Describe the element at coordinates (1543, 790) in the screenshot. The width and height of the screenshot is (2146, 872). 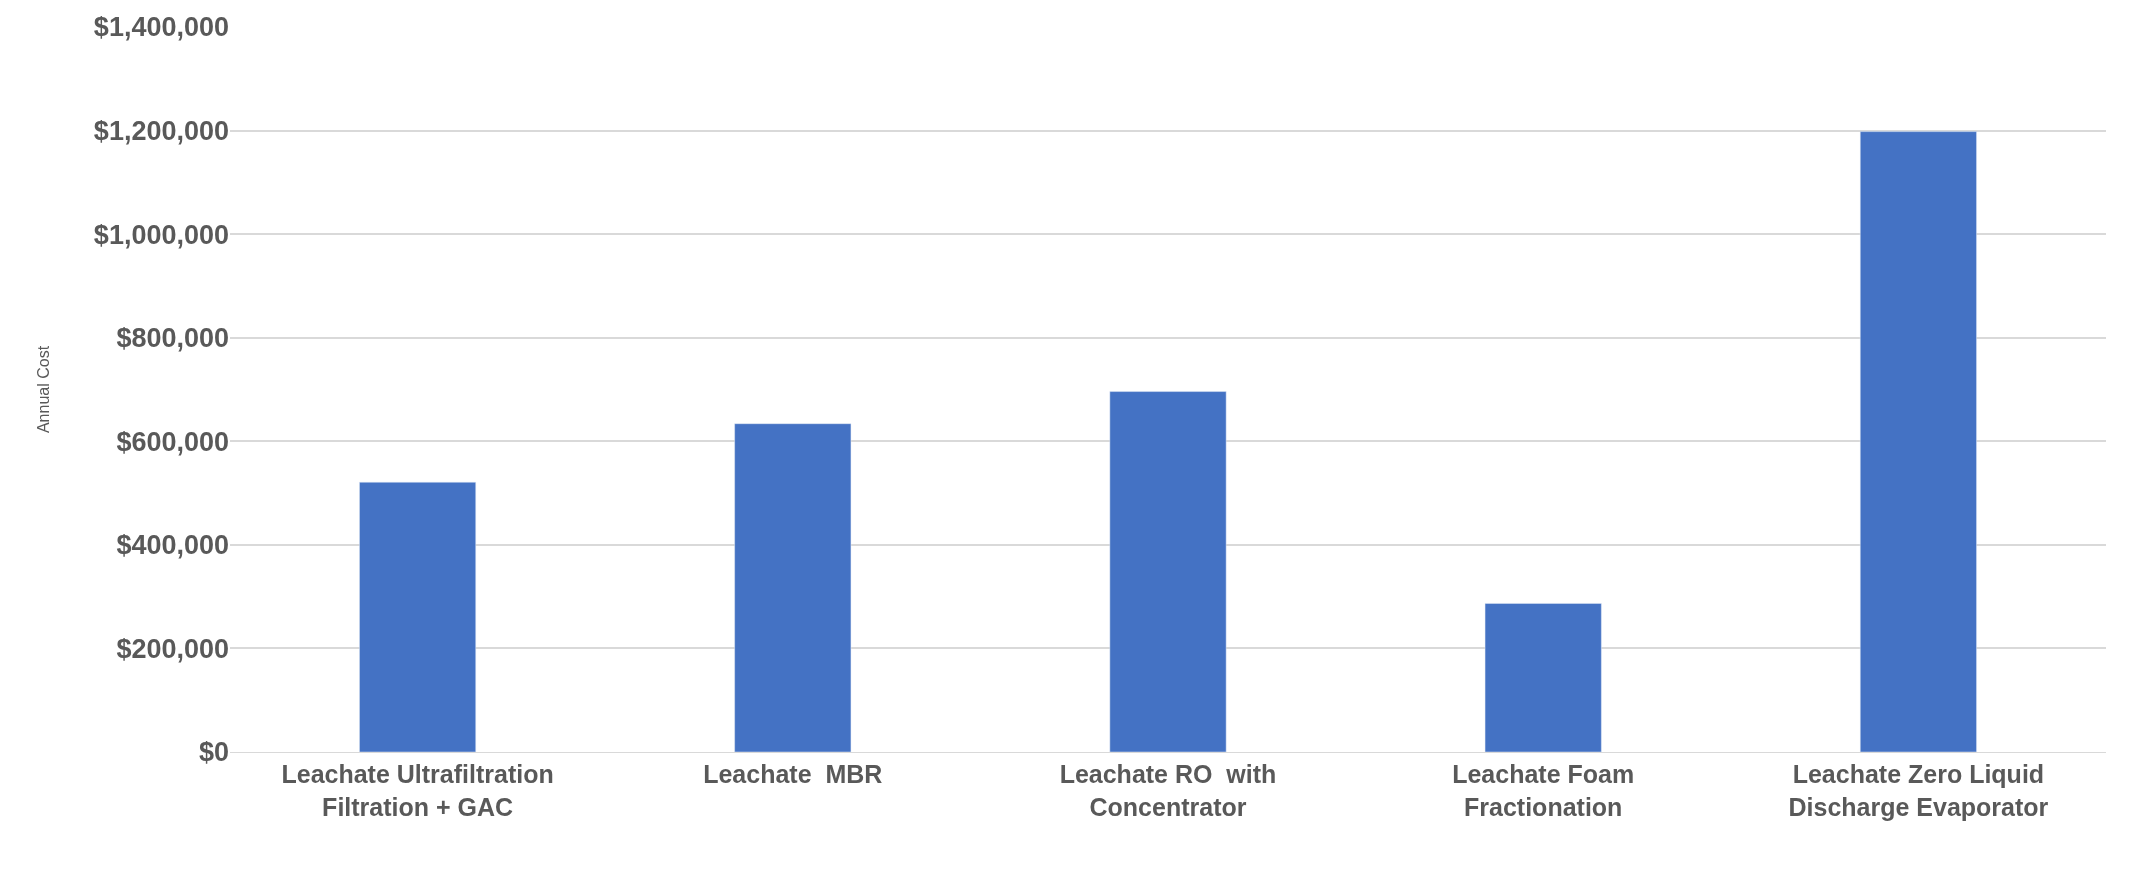
I see `x-tick-label: Leachate Foam Fractionation` at that location.